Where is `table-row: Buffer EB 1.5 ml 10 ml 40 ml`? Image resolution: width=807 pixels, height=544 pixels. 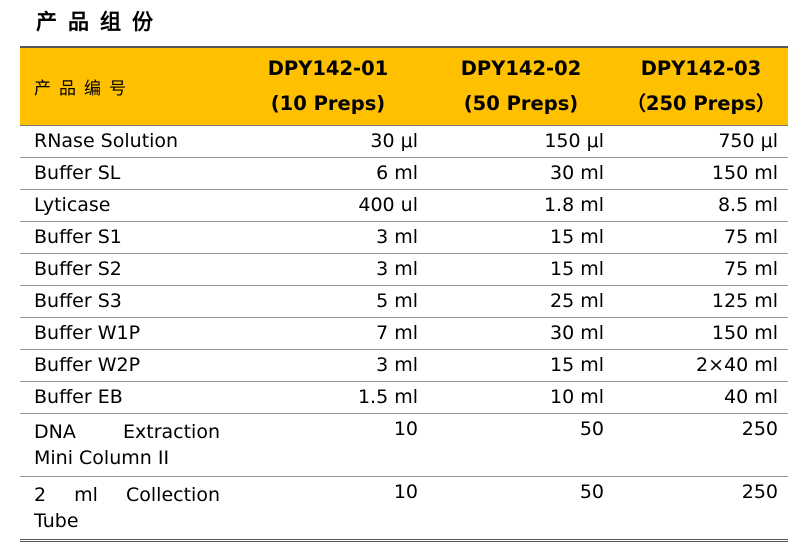 table-row: Buffer EB 1.5 ml 10 ml 40 ml is located at coordinates (404, 397).